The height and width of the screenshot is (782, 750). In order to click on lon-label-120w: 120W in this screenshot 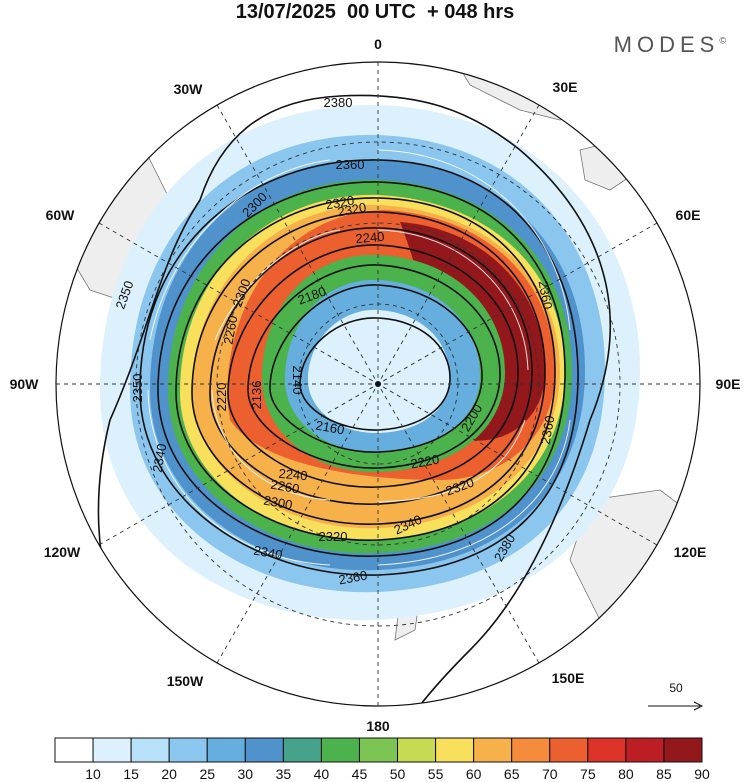, I will do `click(62, 552)`.